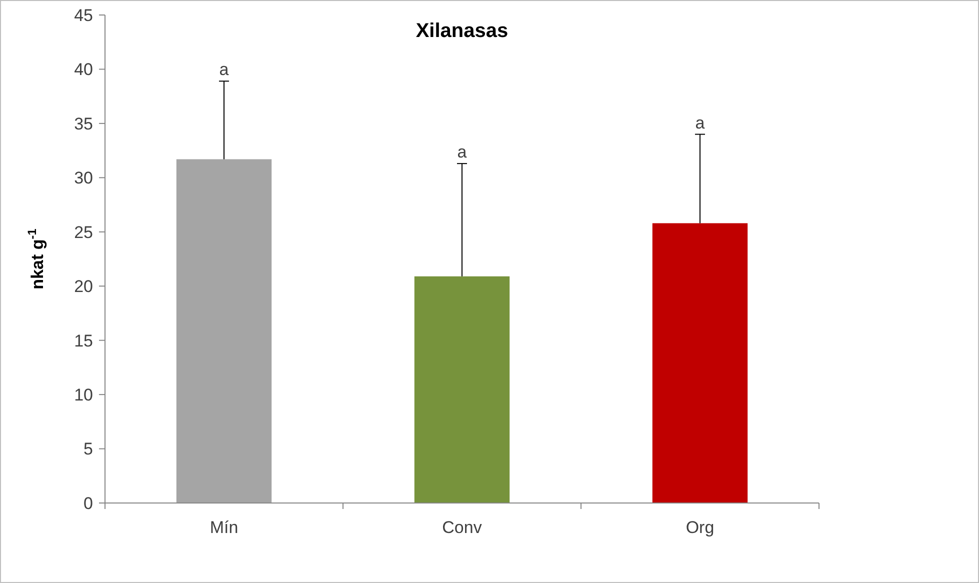 The height and width of the screenshot is (583, 979). Describe the element at coordinates (83, 232) in the screenshot. I see `y-tick-label: 25` at that location.